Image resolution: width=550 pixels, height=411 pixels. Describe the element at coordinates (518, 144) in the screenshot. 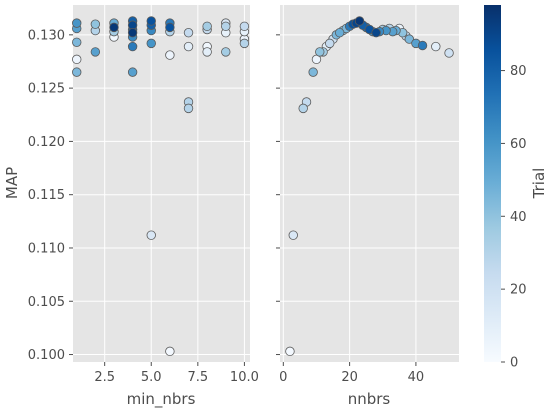

I see `colorbar-tick-label: 60` at that location.